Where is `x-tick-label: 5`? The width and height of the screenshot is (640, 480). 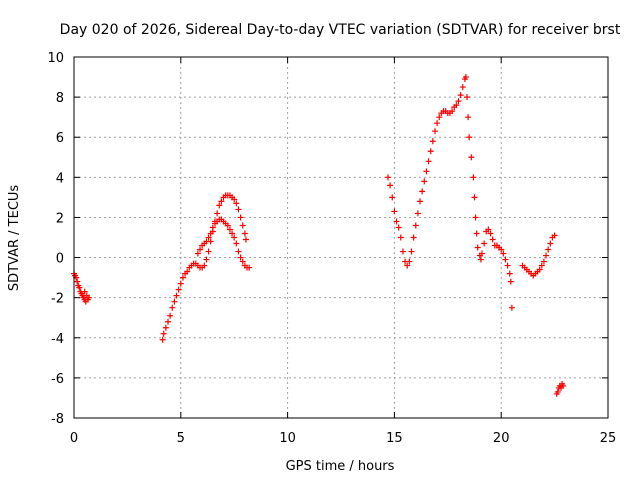
x-tick-label: 5 is located at coordinates (181, 438).